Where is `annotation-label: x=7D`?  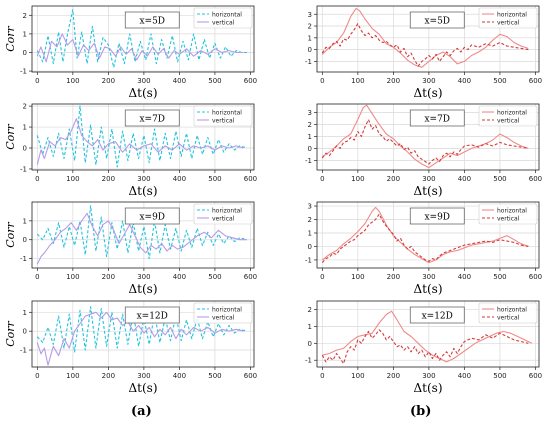
annotation-label: x=7D is located at coordinates (152, 120).